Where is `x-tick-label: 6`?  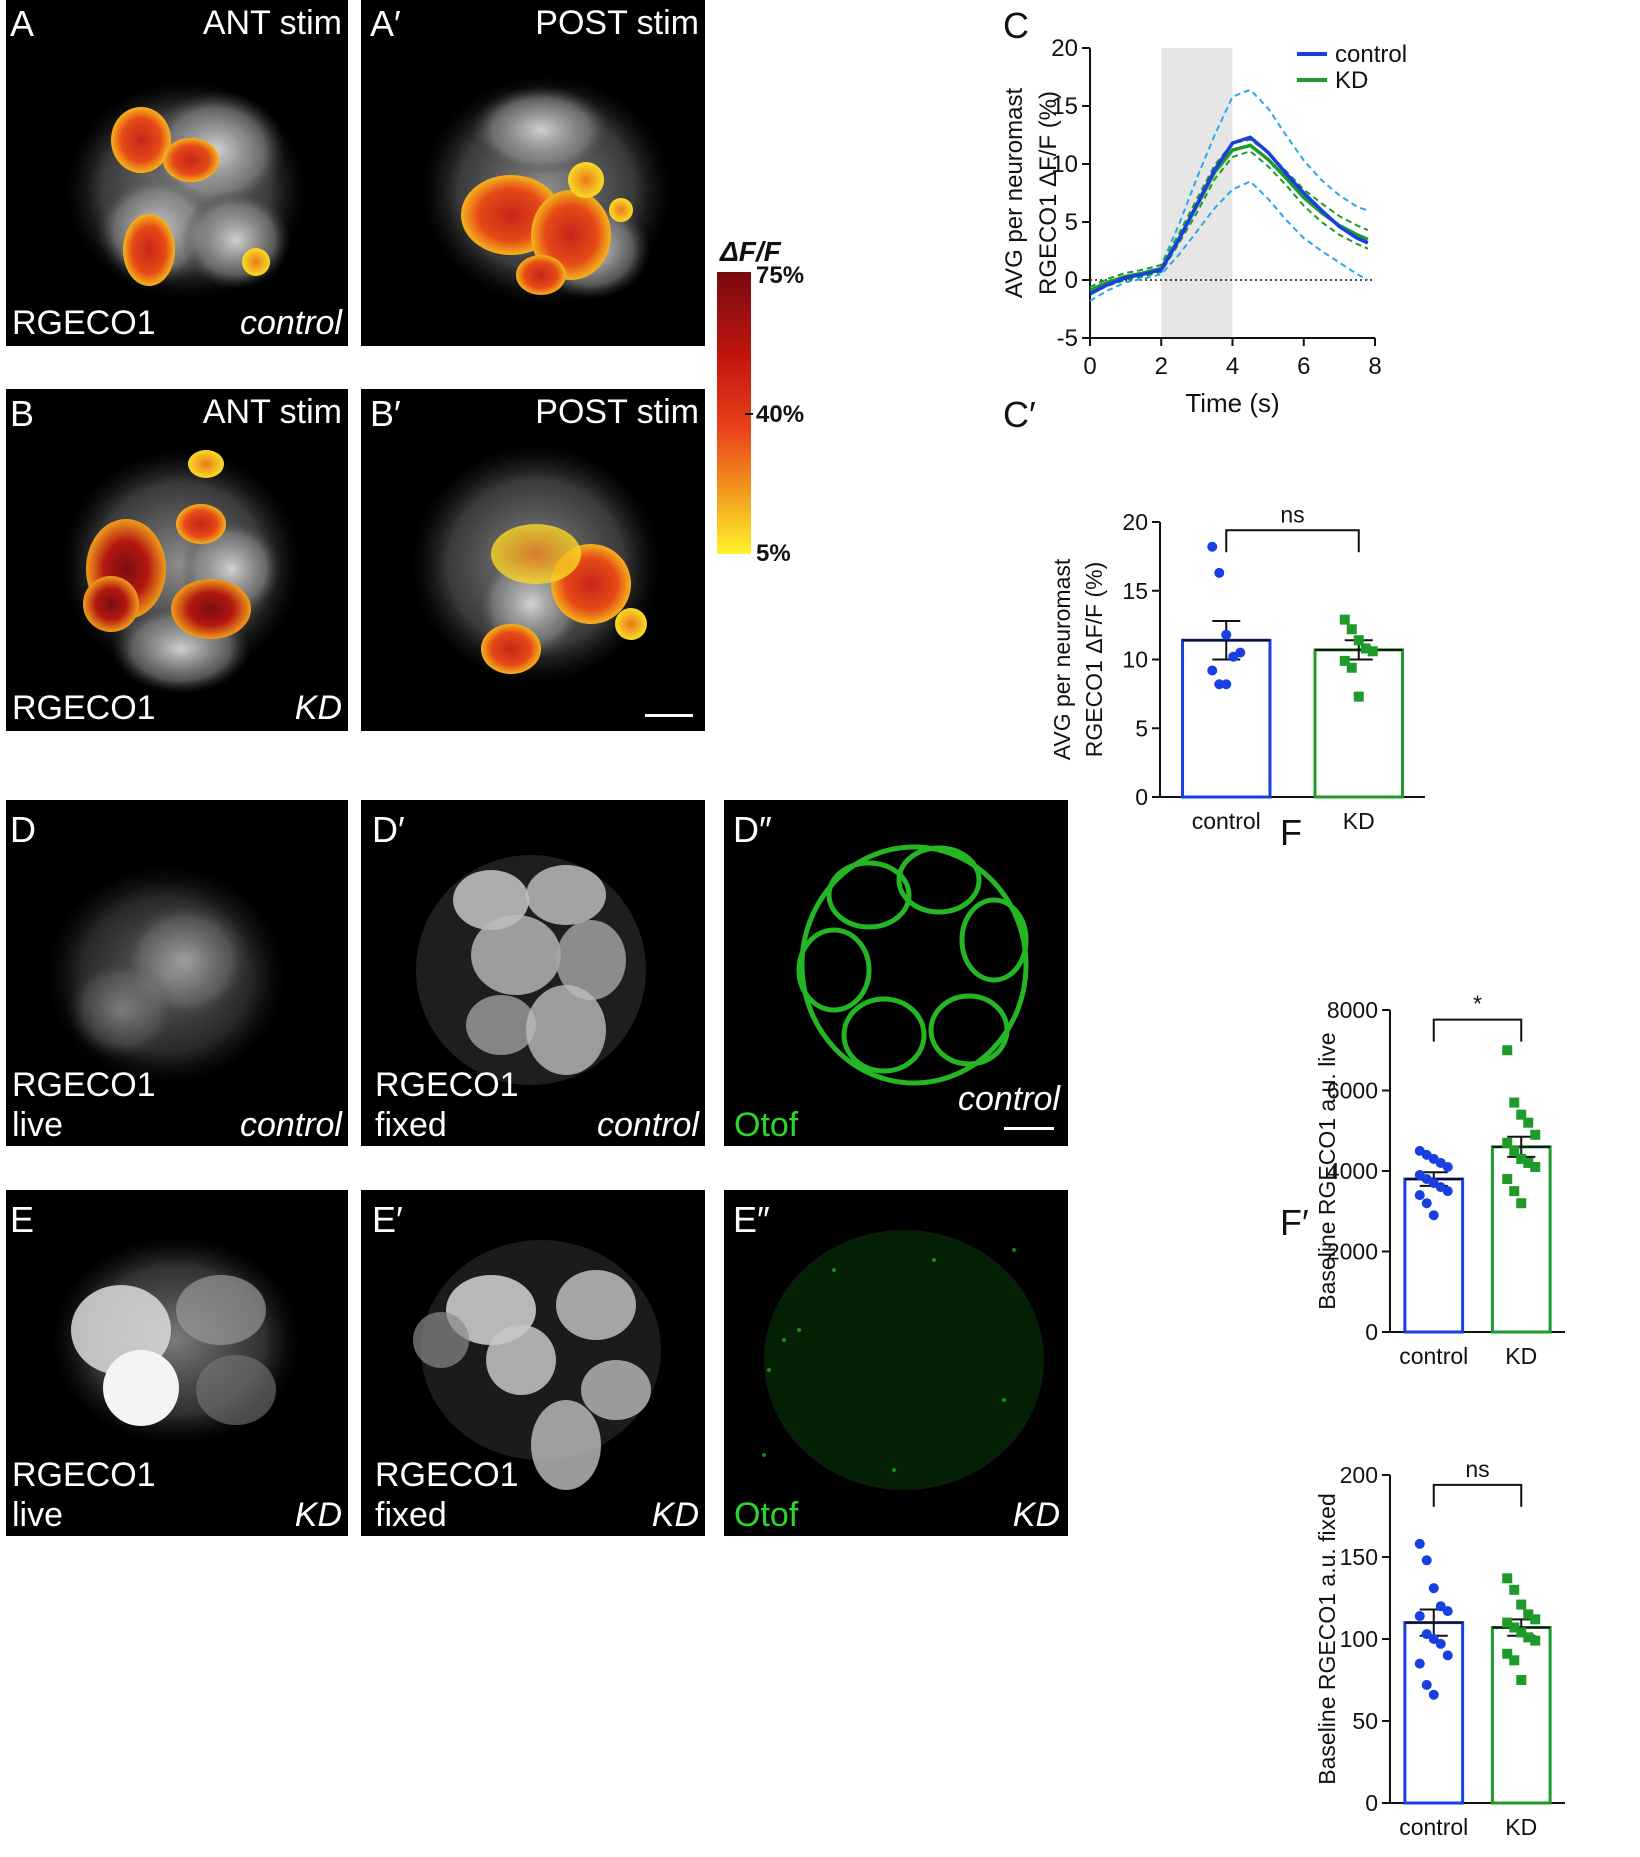
x-tick-label: 6 is located at coordinates (1303, 366).